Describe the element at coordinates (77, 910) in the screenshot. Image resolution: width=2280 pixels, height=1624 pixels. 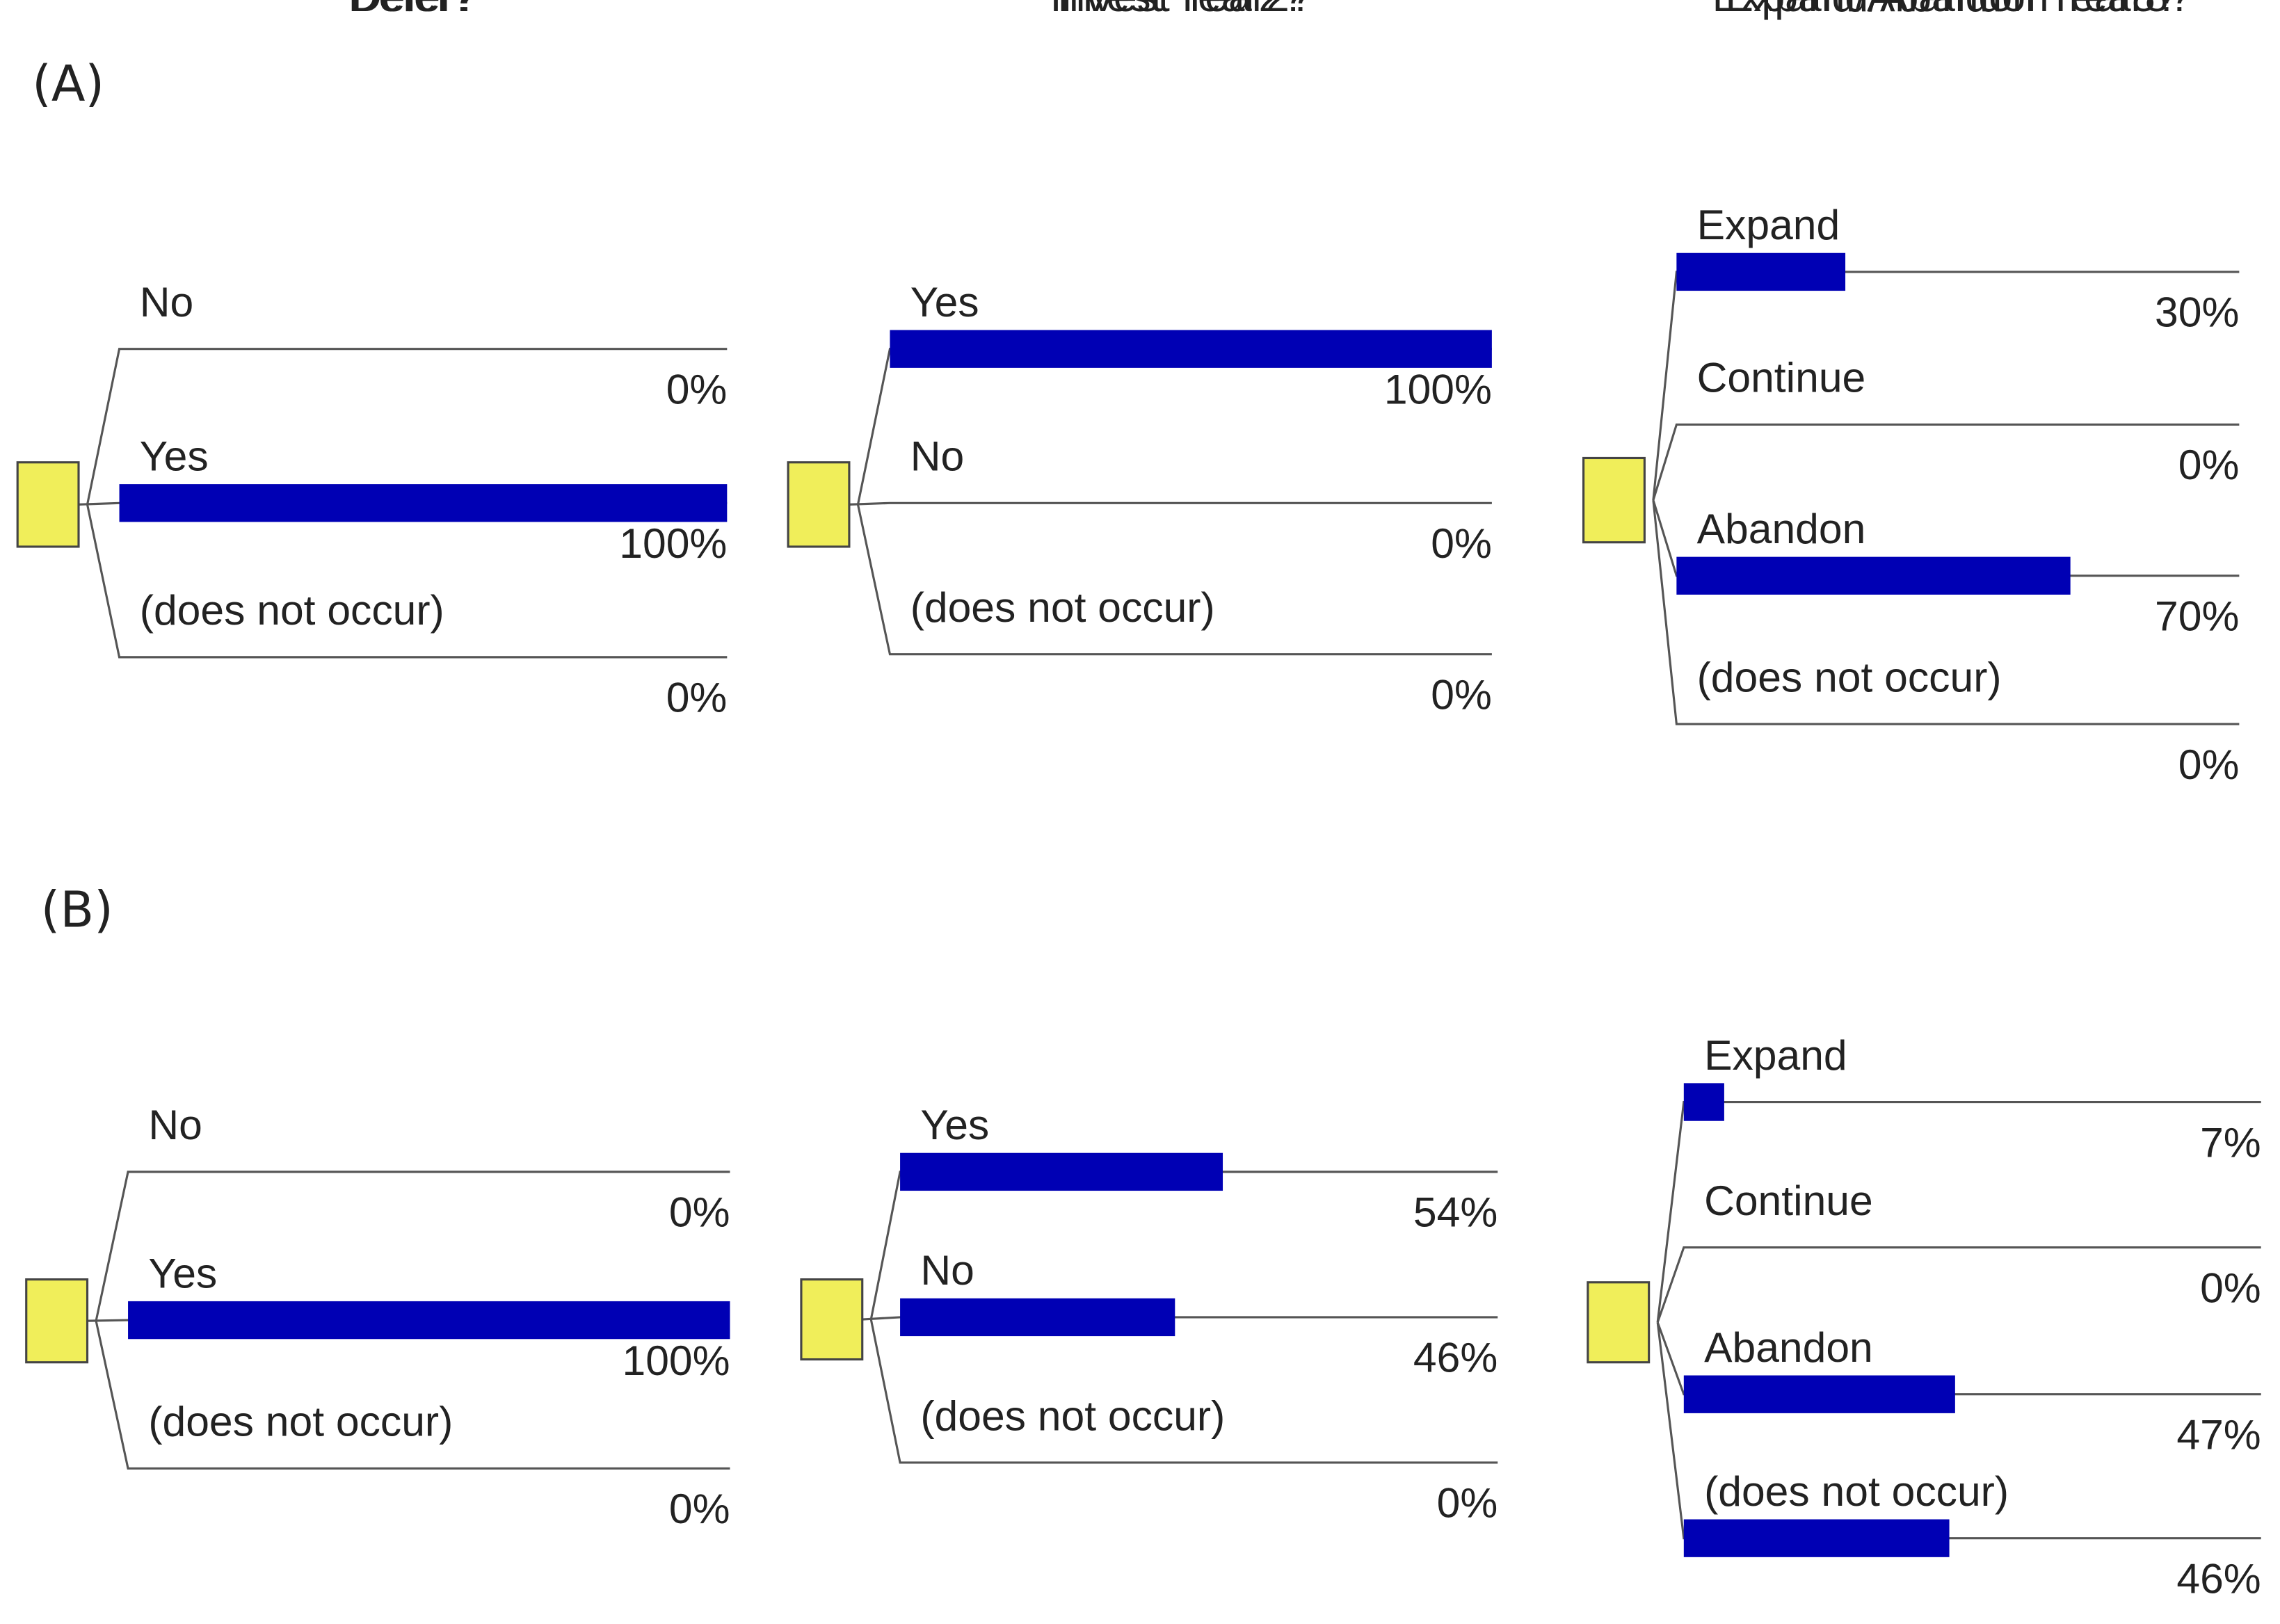
I see `panel-label: (B)` at that location.